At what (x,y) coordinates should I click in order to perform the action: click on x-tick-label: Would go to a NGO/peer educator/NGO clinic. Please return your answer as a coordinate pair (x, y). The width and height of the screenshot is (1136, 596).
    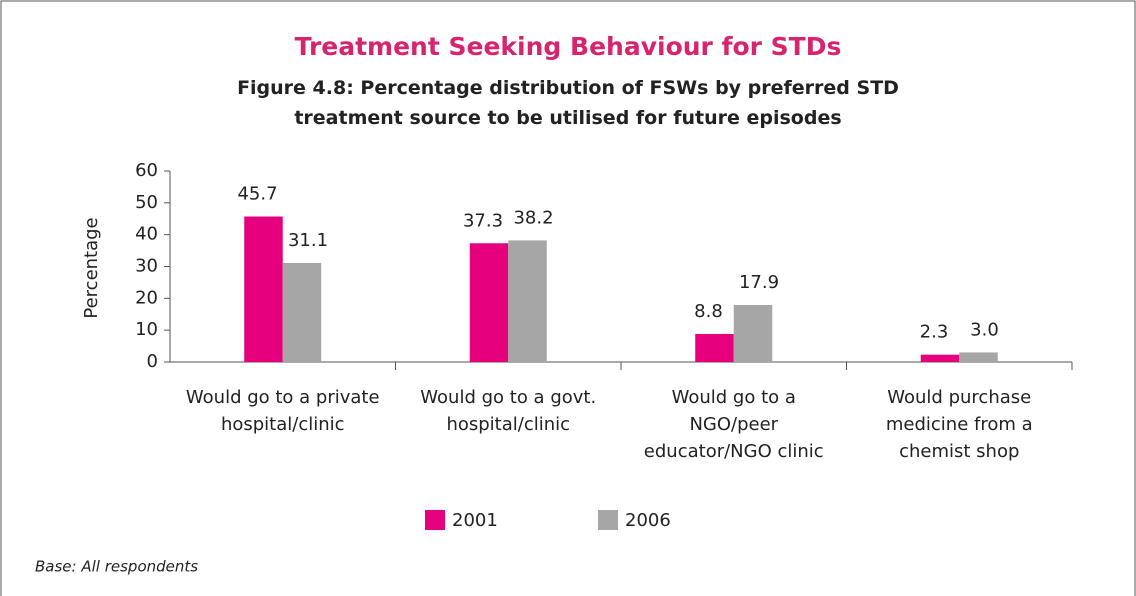
    Looking at the image, I should click on (734, 424).